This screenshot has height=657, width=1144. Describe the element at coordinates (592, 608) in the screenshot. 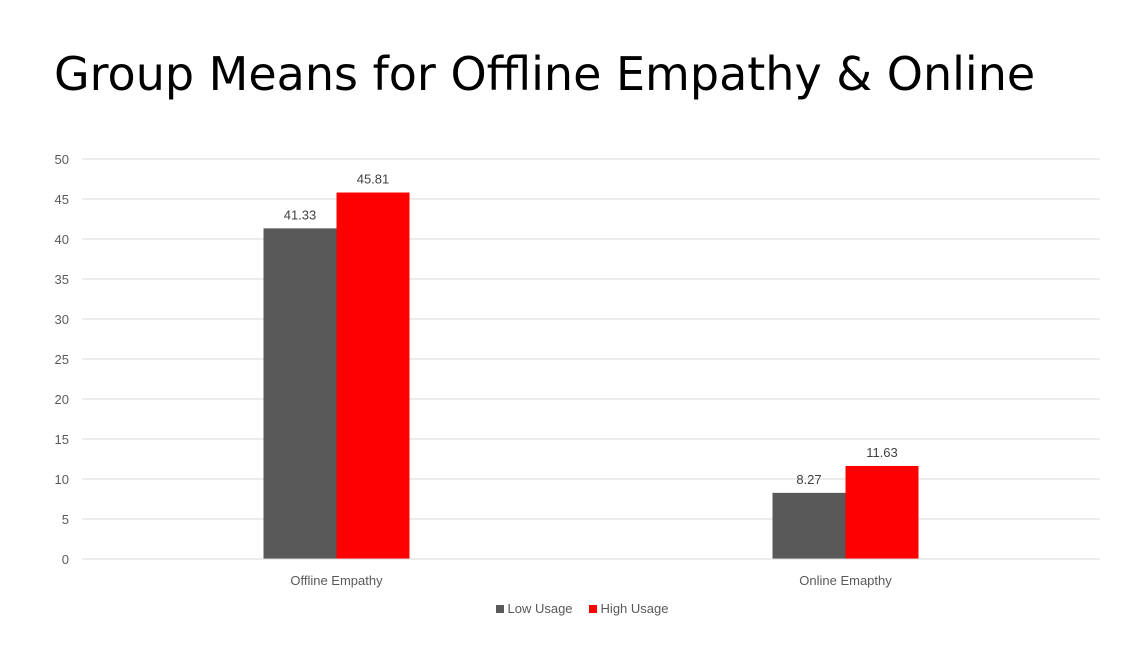

I see `legend-swatch-high-usage` at that location.